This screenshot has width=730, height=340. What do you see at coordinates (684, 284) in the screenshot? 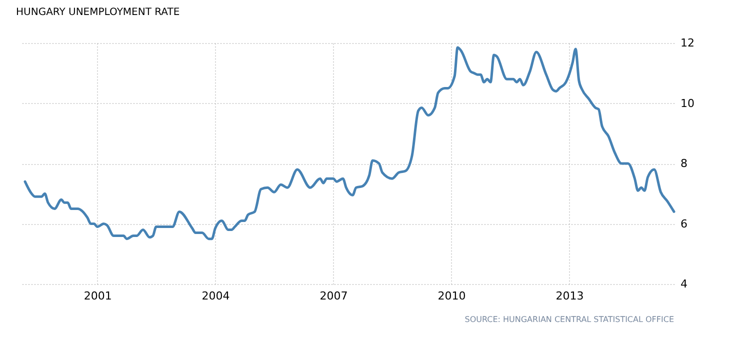
I see `y-tick-label: 4` at bounding box center [684, 284].